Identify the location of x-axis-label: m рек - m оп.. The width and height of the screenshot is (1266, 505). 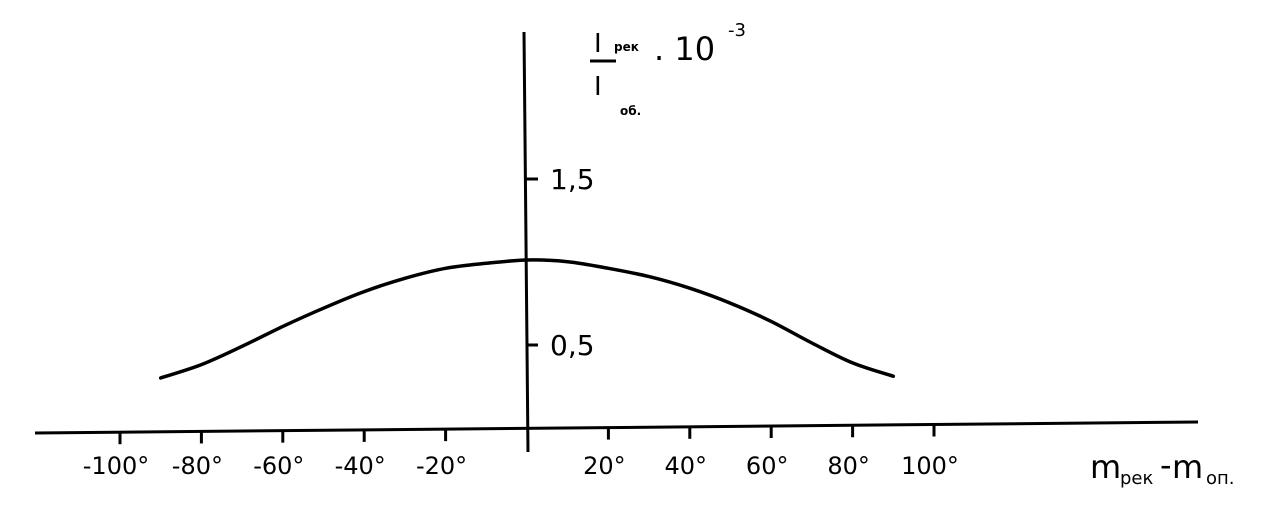
(1162, 467).